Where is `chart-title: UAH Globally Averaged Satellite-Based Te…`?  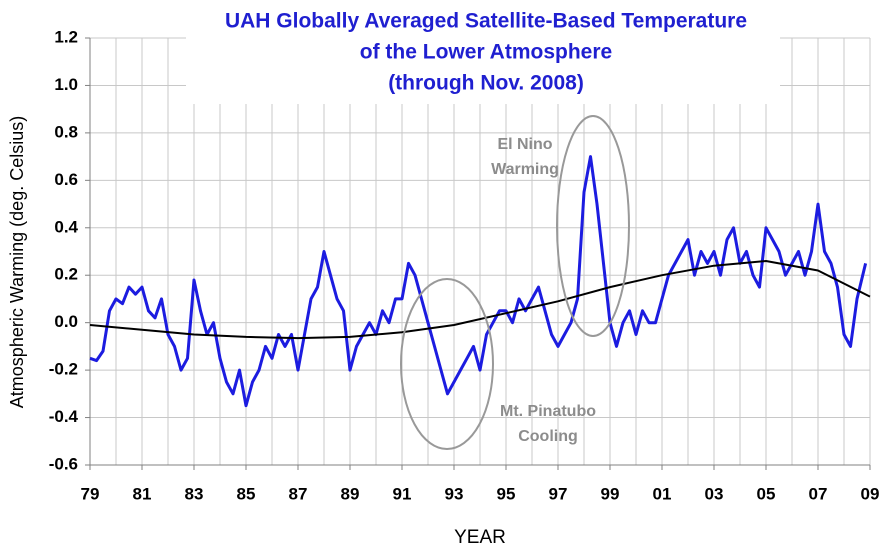 chart-title: UAH Globally Averaged Satellite-Based Te… is located at coordinates (486, 21).